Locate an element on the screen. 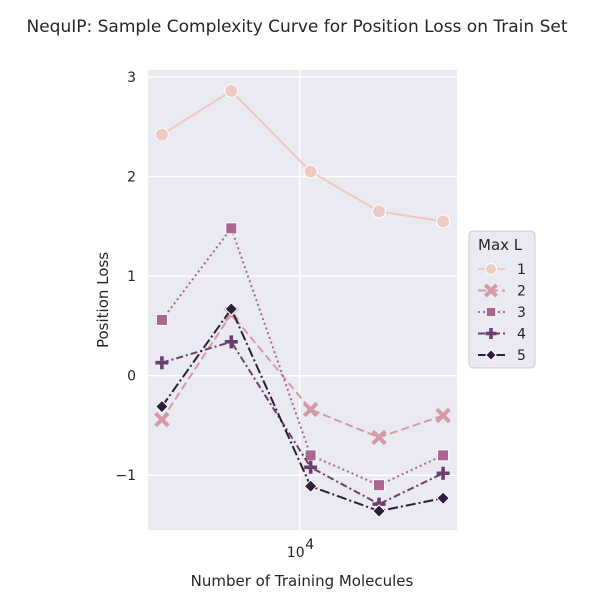  x-axis-label: Number of Training Molecules is located at coordinates (302, 581).